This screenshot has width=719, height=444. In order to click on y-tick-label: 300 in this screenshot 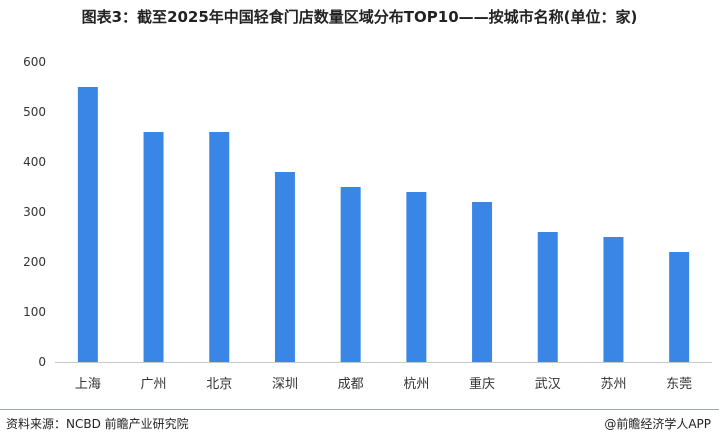, I will do `click(34, 212)`.